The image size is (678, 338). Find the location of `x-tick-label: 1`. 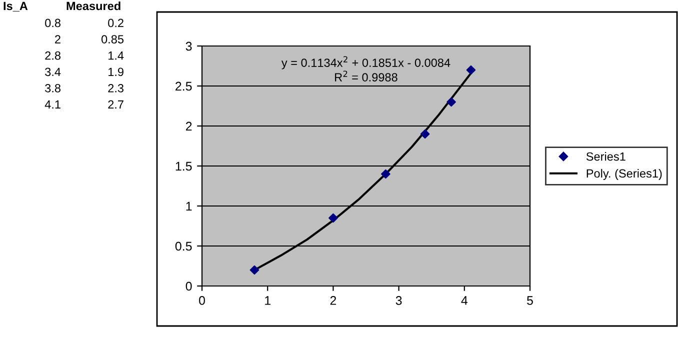

x-tick-label: 1 is located at coordinates (267, 300).